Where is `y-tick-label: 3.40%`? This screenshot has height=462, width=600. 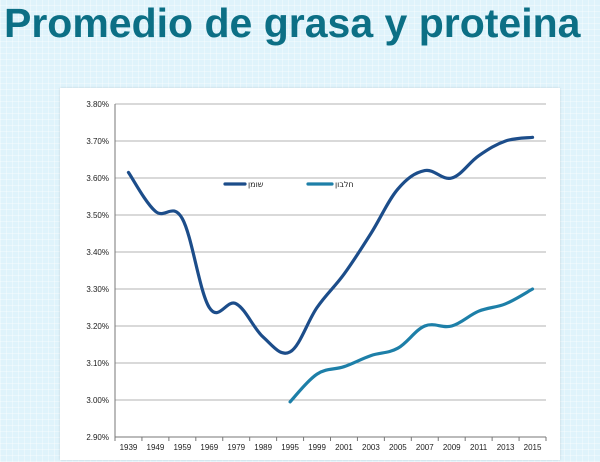
y-tick-label: 3.40% is located at coordinates (97, 252).